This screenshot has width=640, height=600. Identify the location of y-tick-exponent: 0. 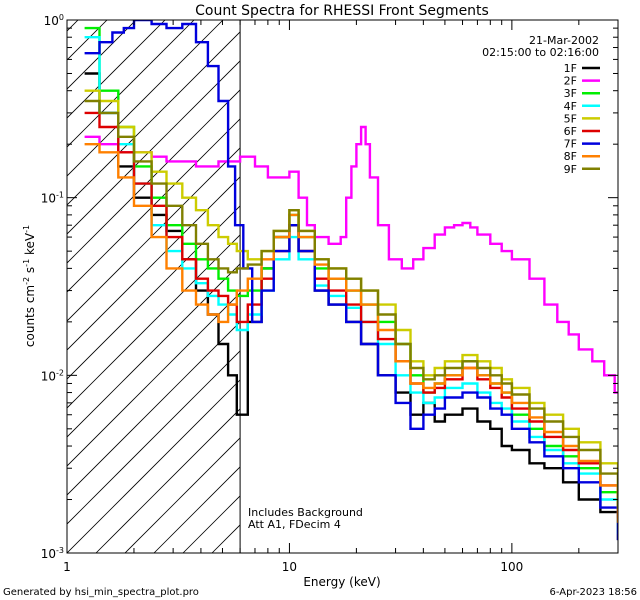
(61, 17).